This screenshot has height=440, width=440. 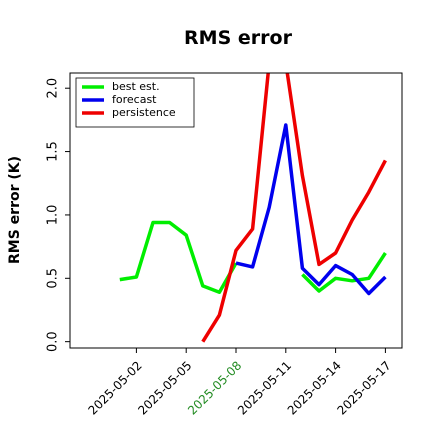 What do you see at coordinates (53, 88) in the screenshot?
I see `y-tick-label: 2.0` at bounding box center [53, 88].